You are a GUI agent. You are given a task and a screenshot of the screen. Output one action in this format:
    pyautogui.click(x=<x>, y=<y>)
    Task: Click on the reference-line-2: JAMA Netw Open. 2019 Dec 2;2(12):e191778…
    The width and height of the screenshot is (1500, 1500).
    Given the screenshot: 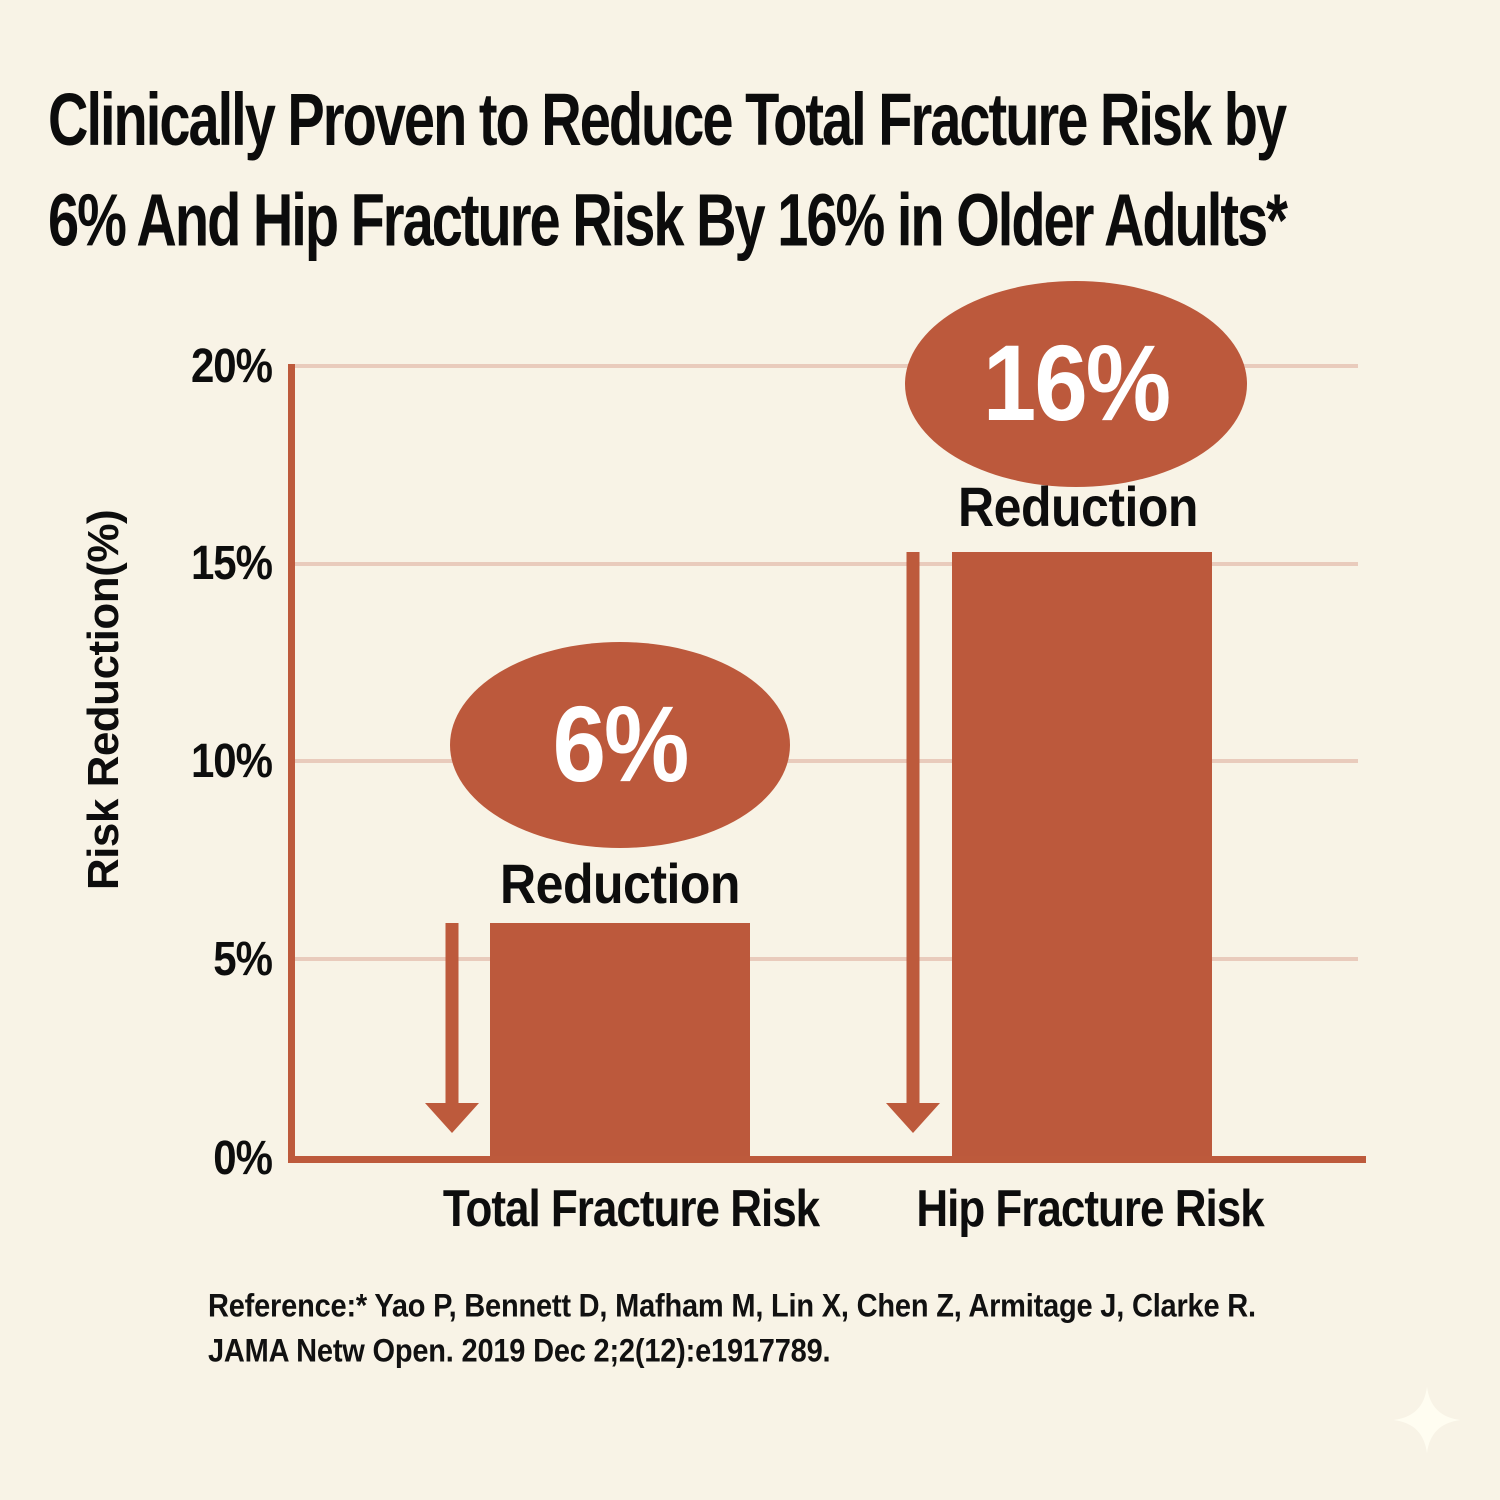 What is the action you would take?
    pyautogui.click(x=519, y=1351)
    